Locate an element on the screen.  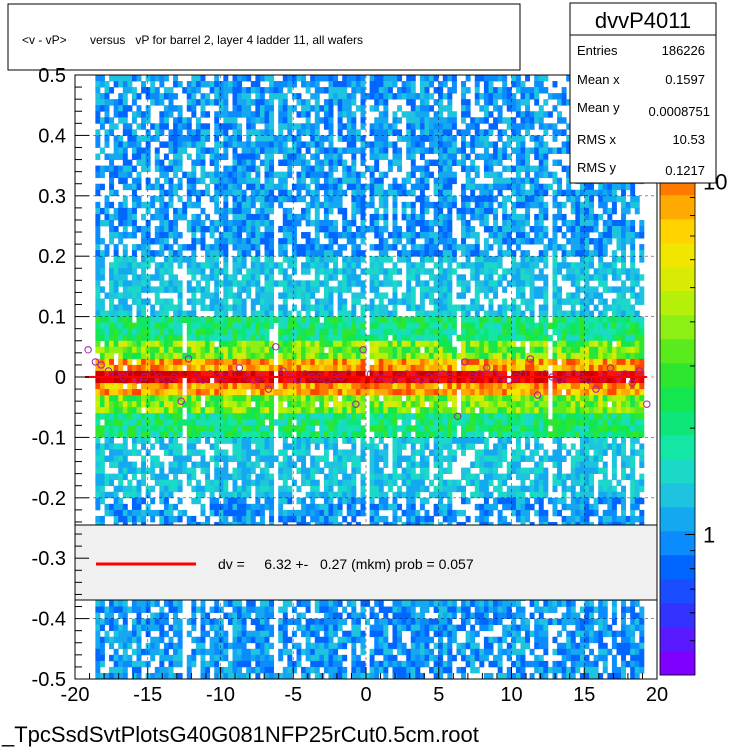
y-tick-label: -0.5 is located at coordinates (49, 680).